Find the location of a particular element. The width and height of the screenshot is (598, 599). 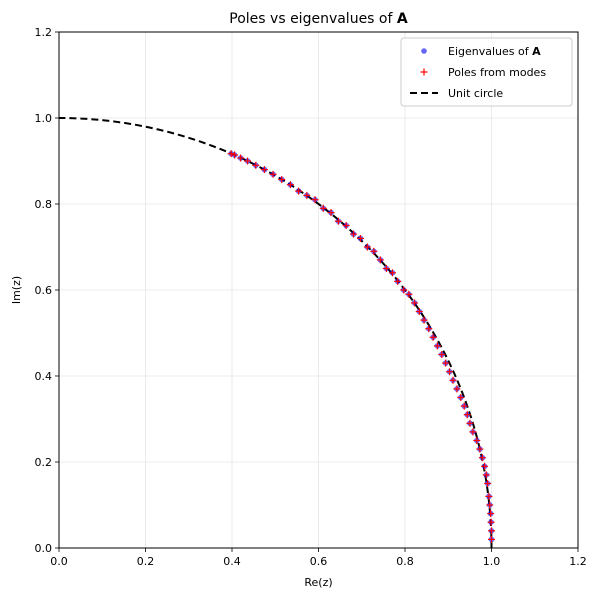

y-tick-label: 1.0 is located at coordinates (44, 118).